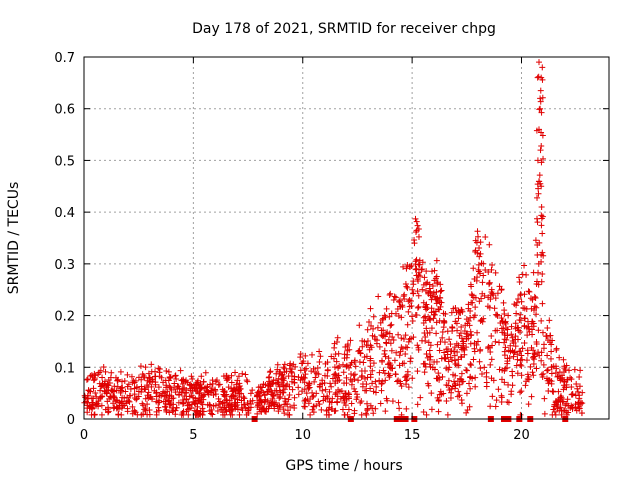  Describe the element at coordinates (343, 466) in the screenshot. I see `x-axis-label: GPS time / hours` at that location.